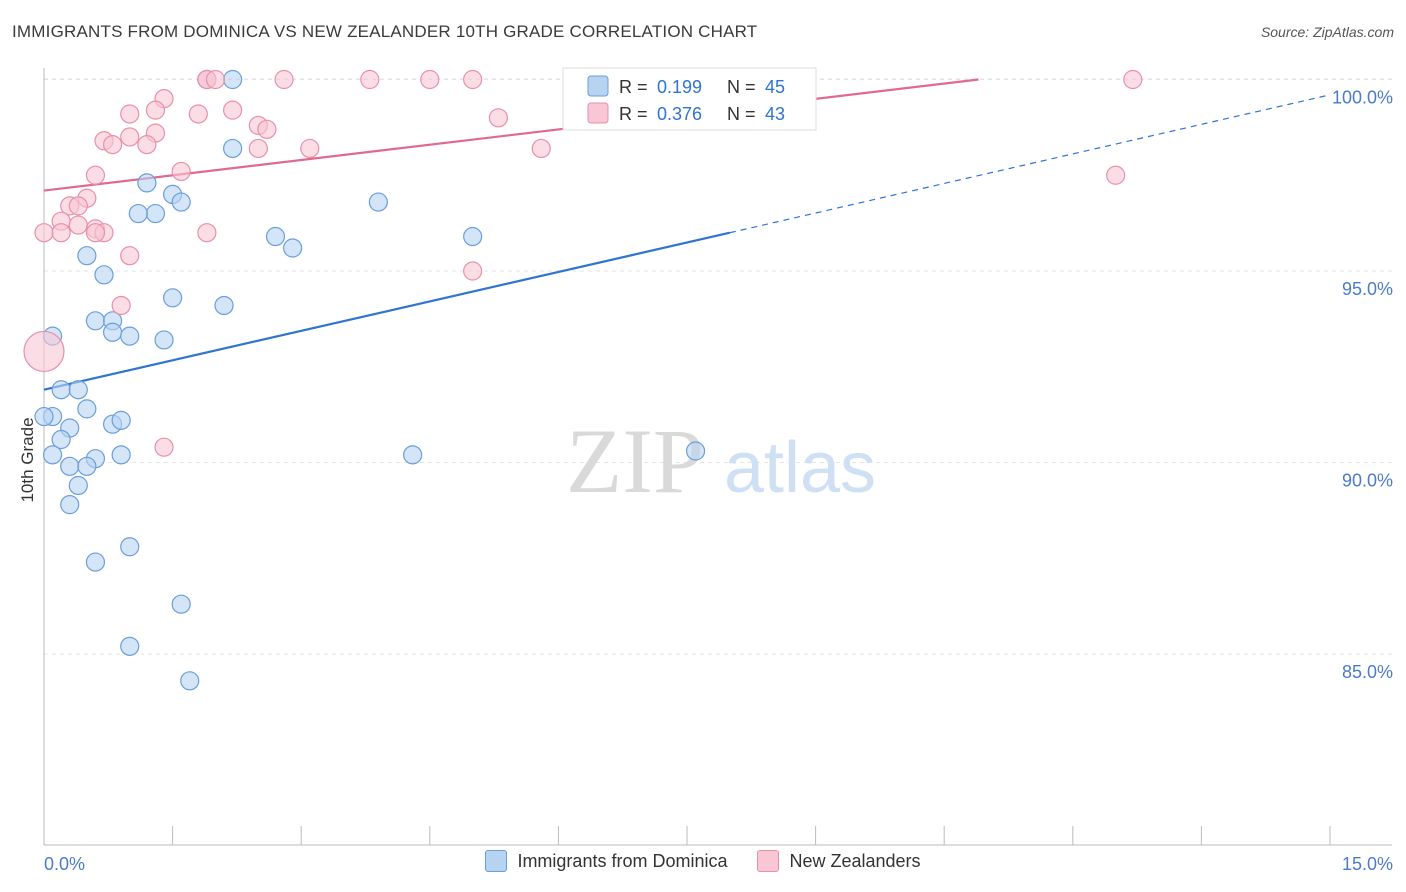 This screenshot has width=1406, height=892. What do you see at coordinates (1367, 289) in the screenshot?
I see `y-tick-label-2: 95.0%` at bounding box center [1367, 289].